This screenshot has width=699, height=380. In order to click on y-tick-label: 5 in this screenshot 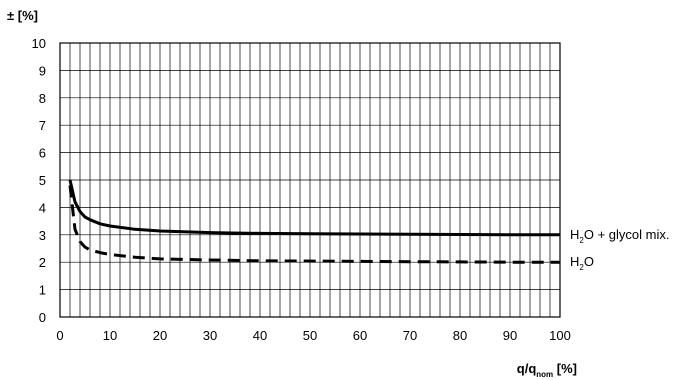, I will do `click(42, 180)`.